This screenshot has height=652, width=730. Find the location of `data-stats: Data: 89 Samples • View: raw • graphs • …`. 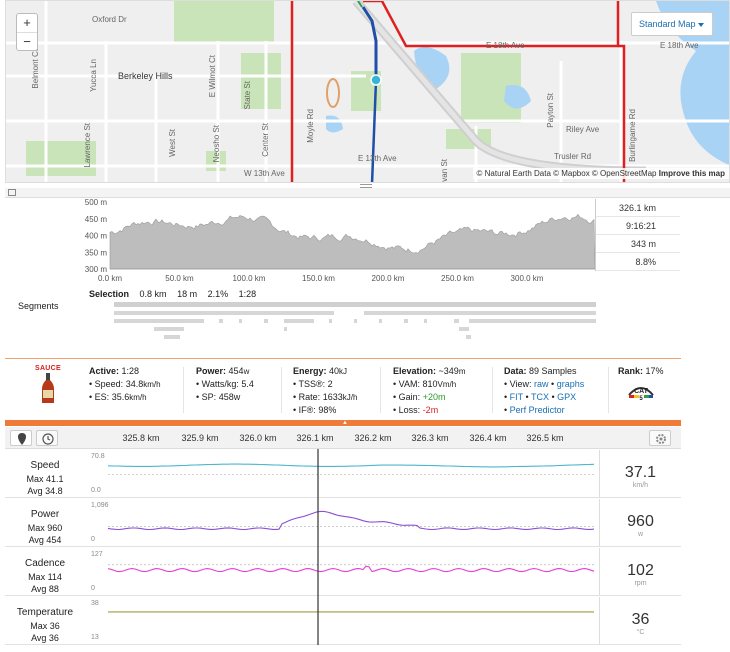

data-stats: Data: 89 Samples • View: raw • graphs • … is located at coordinates (544, 390).